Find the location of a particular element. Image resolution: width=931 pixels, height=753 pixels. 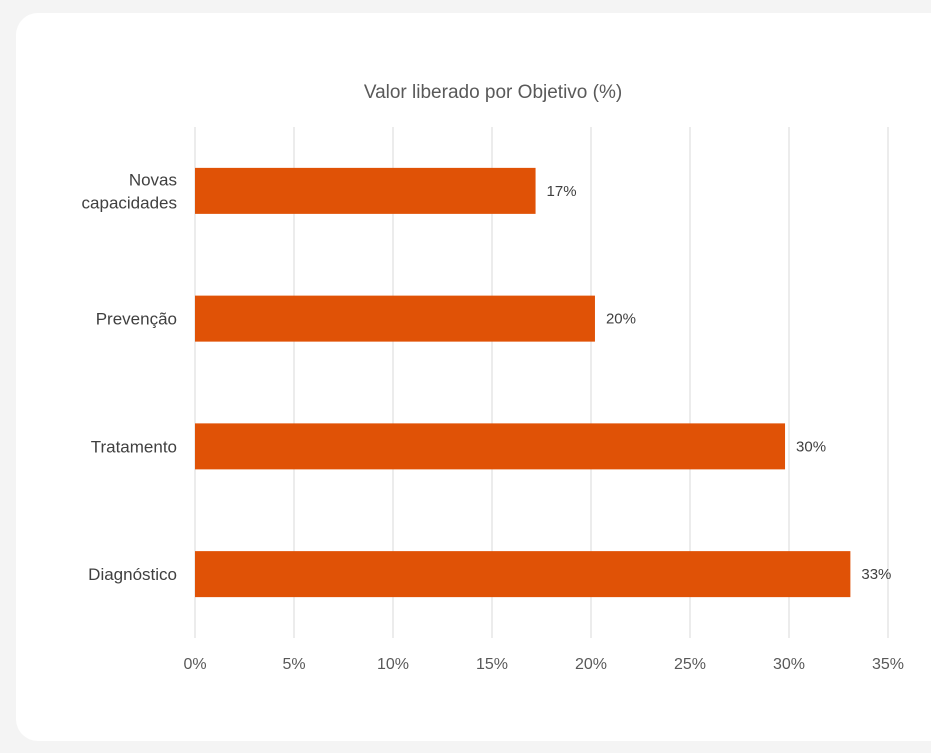

chart-title: Valor liberado por Objetivo (%) is located at coordinates (493, 92).